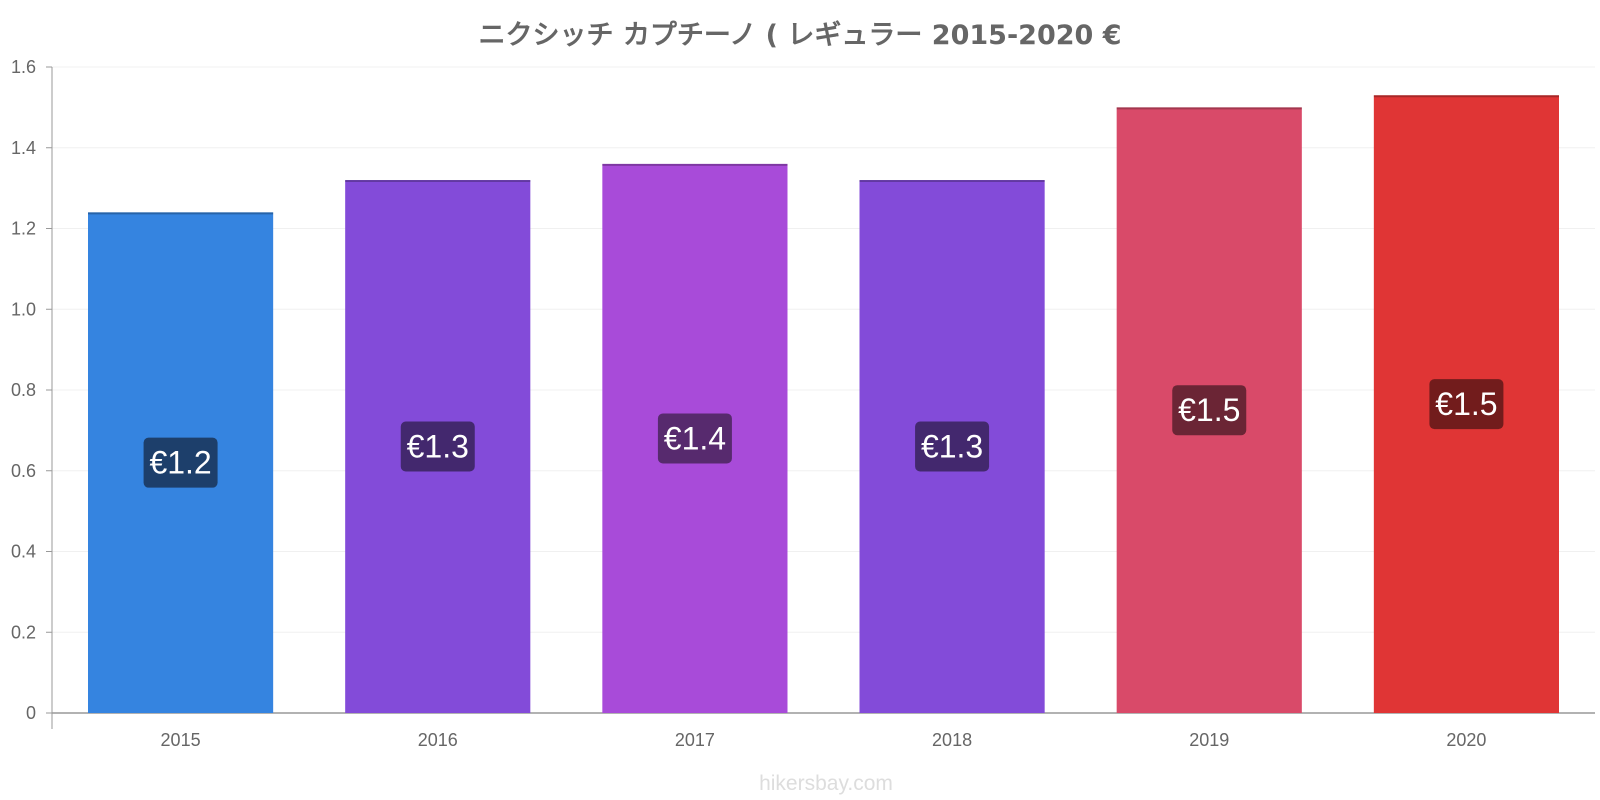 Image resolution: width=1600 pixels, height=800 pixels. Describe the element at coordinates (23, 309) in the screenshot. I see `y-tick-label: 1.0` at that location.